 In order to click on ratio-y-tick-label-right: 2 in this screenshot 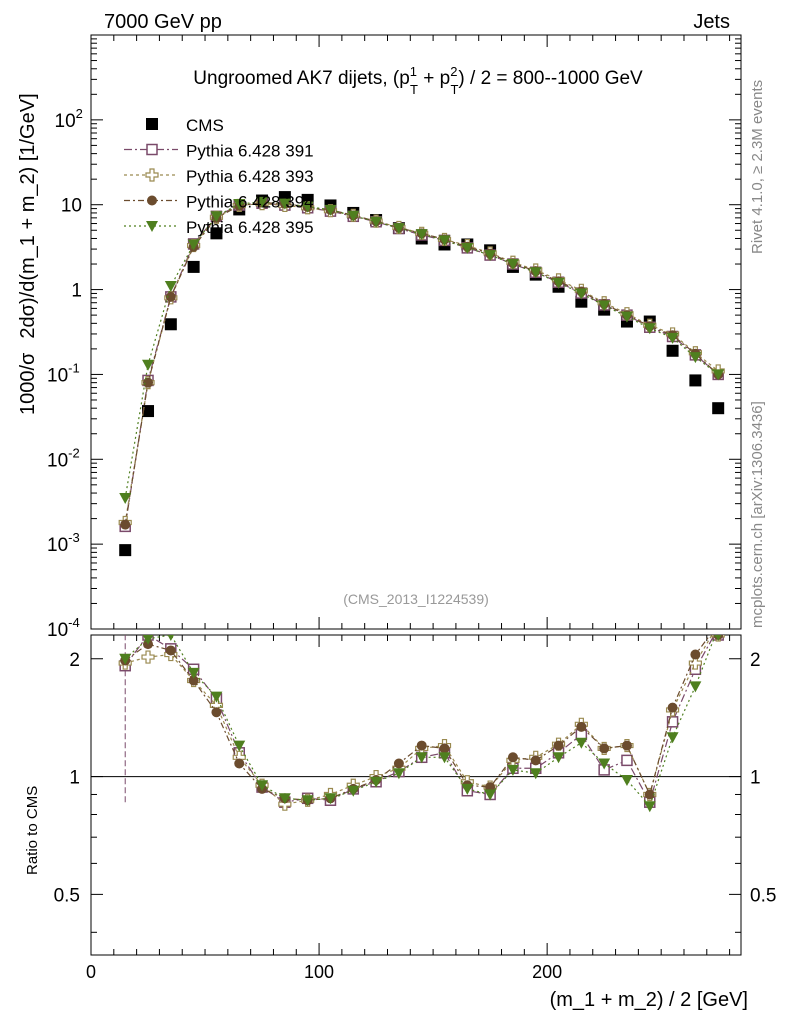, I will do `click(755, 660)`.